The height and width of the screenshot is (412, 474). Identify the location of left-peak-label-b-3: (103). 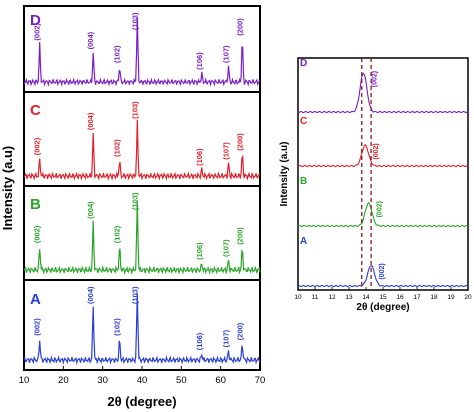
(134, 201).